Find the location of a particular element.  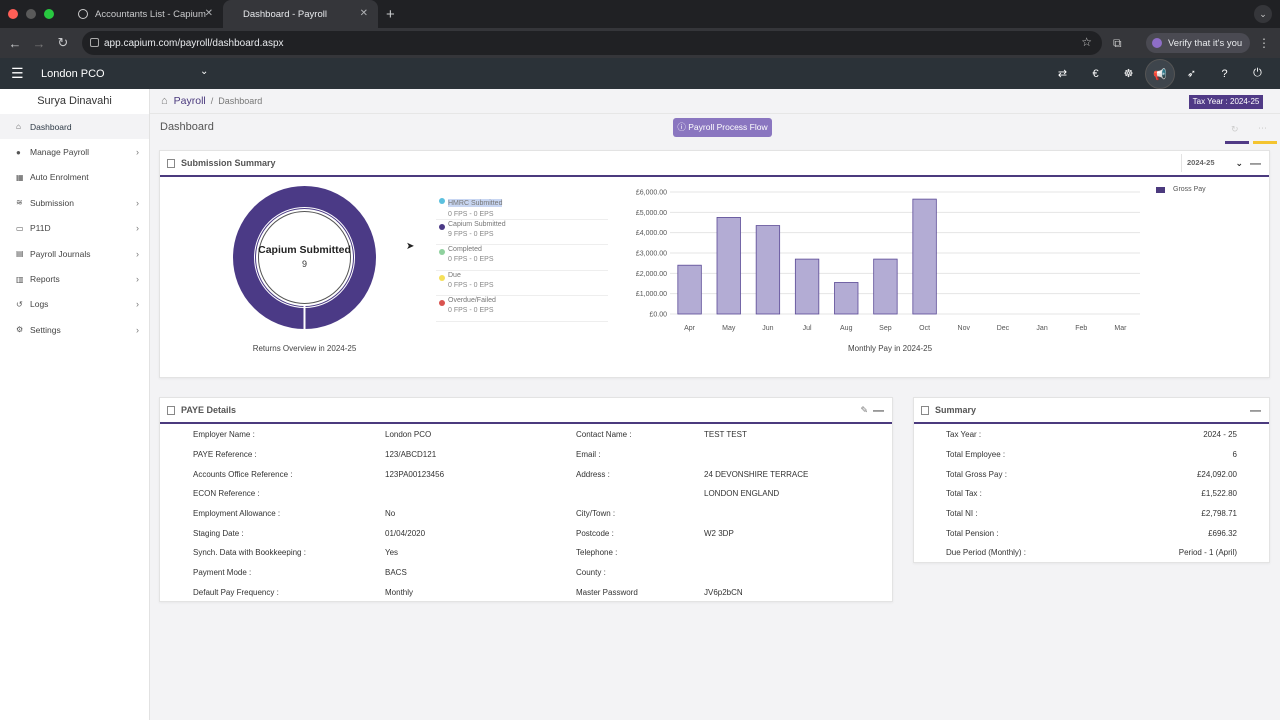

address-bar: app.capium.com/payroll/dashboard.aspx ☆ is located at coordinates (592, 43).